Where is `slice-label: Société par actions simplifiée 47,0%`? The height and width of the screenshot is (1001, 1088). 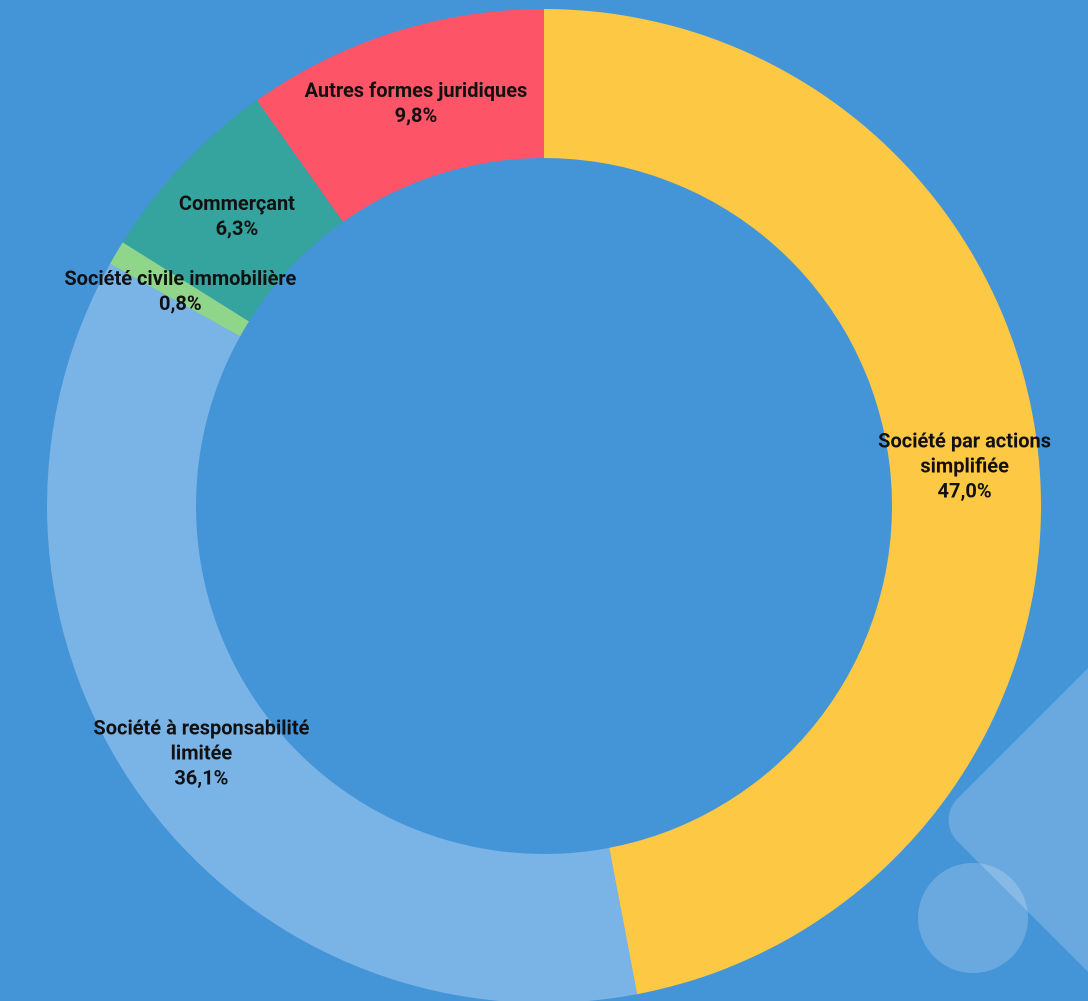
slice-label: Société par actions simplifiée 47,0% is located at coordinates (964, 466).